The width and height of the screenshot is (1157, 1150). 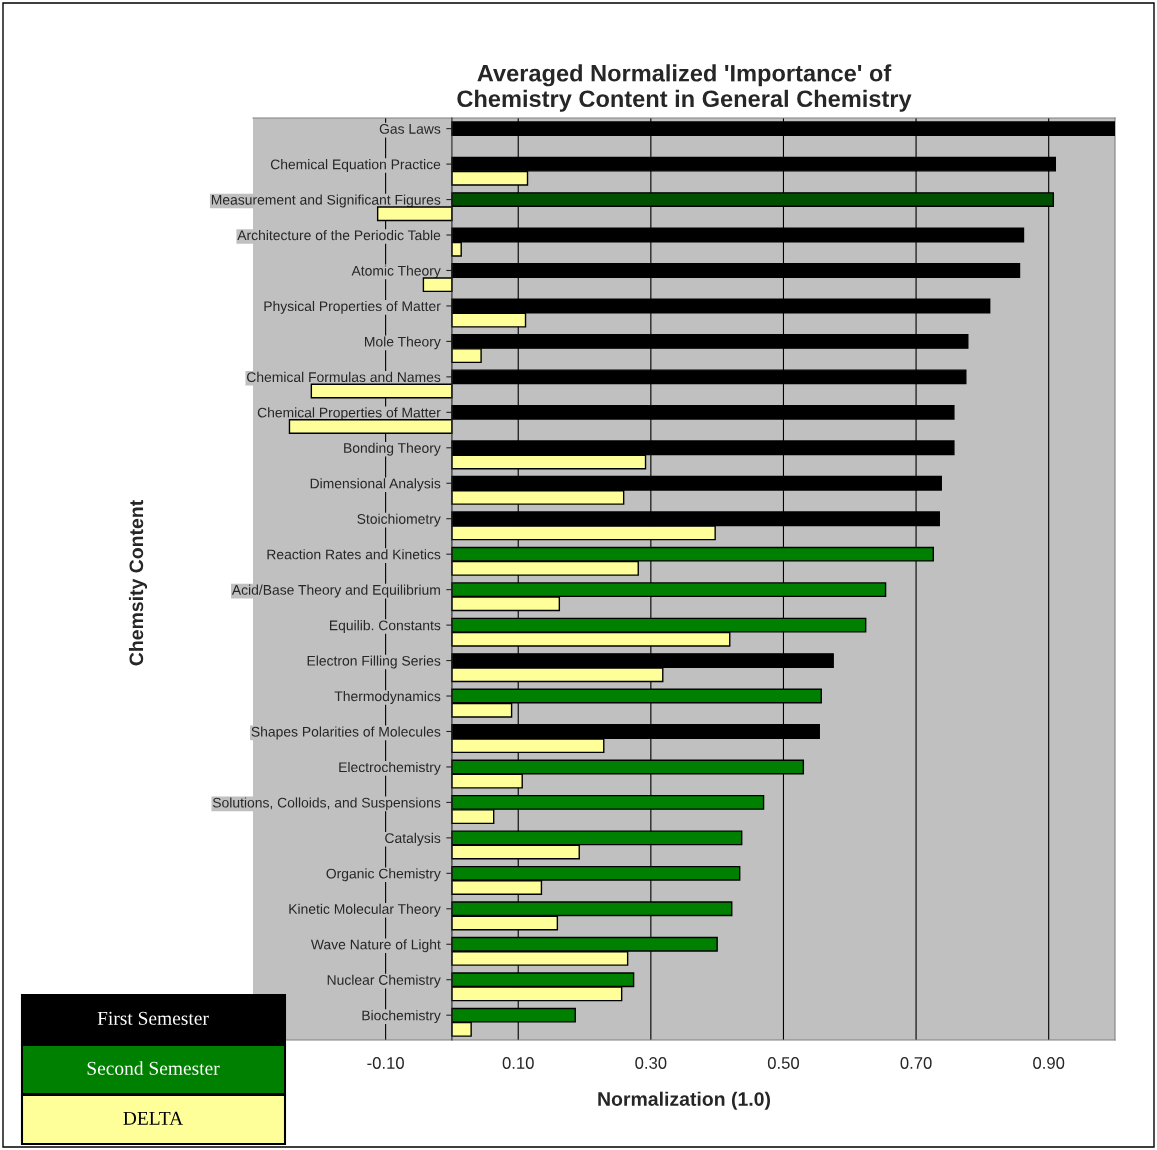 I want to click on y-tick-label: Atomic Theory, so click(x=396, y=272).